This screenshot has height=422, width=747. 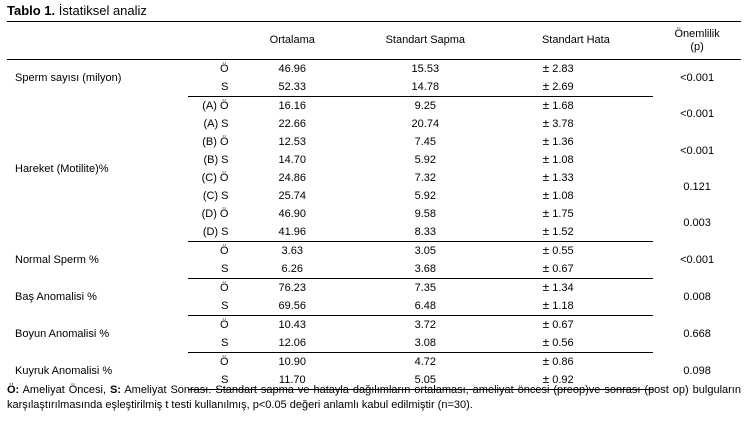 What do you see at coordinates (374, 328) in the screenshot?
I see `table-row: Boyun Anomalisi % Ö 10.43 3.72 ± 0.67 0.668` at bounding box center [374, 328].